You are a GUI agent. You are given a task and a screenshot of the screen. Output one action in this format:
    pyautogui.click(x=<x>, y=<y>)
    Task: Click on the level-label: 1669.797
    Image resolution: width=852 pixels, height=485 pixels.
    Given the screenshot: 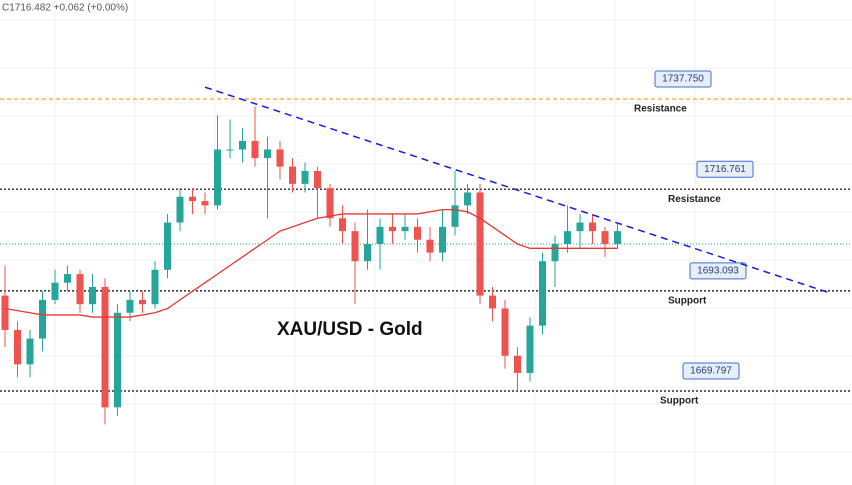 What is the action you would take?
    pyautogui.click(x=711, y=371)
    